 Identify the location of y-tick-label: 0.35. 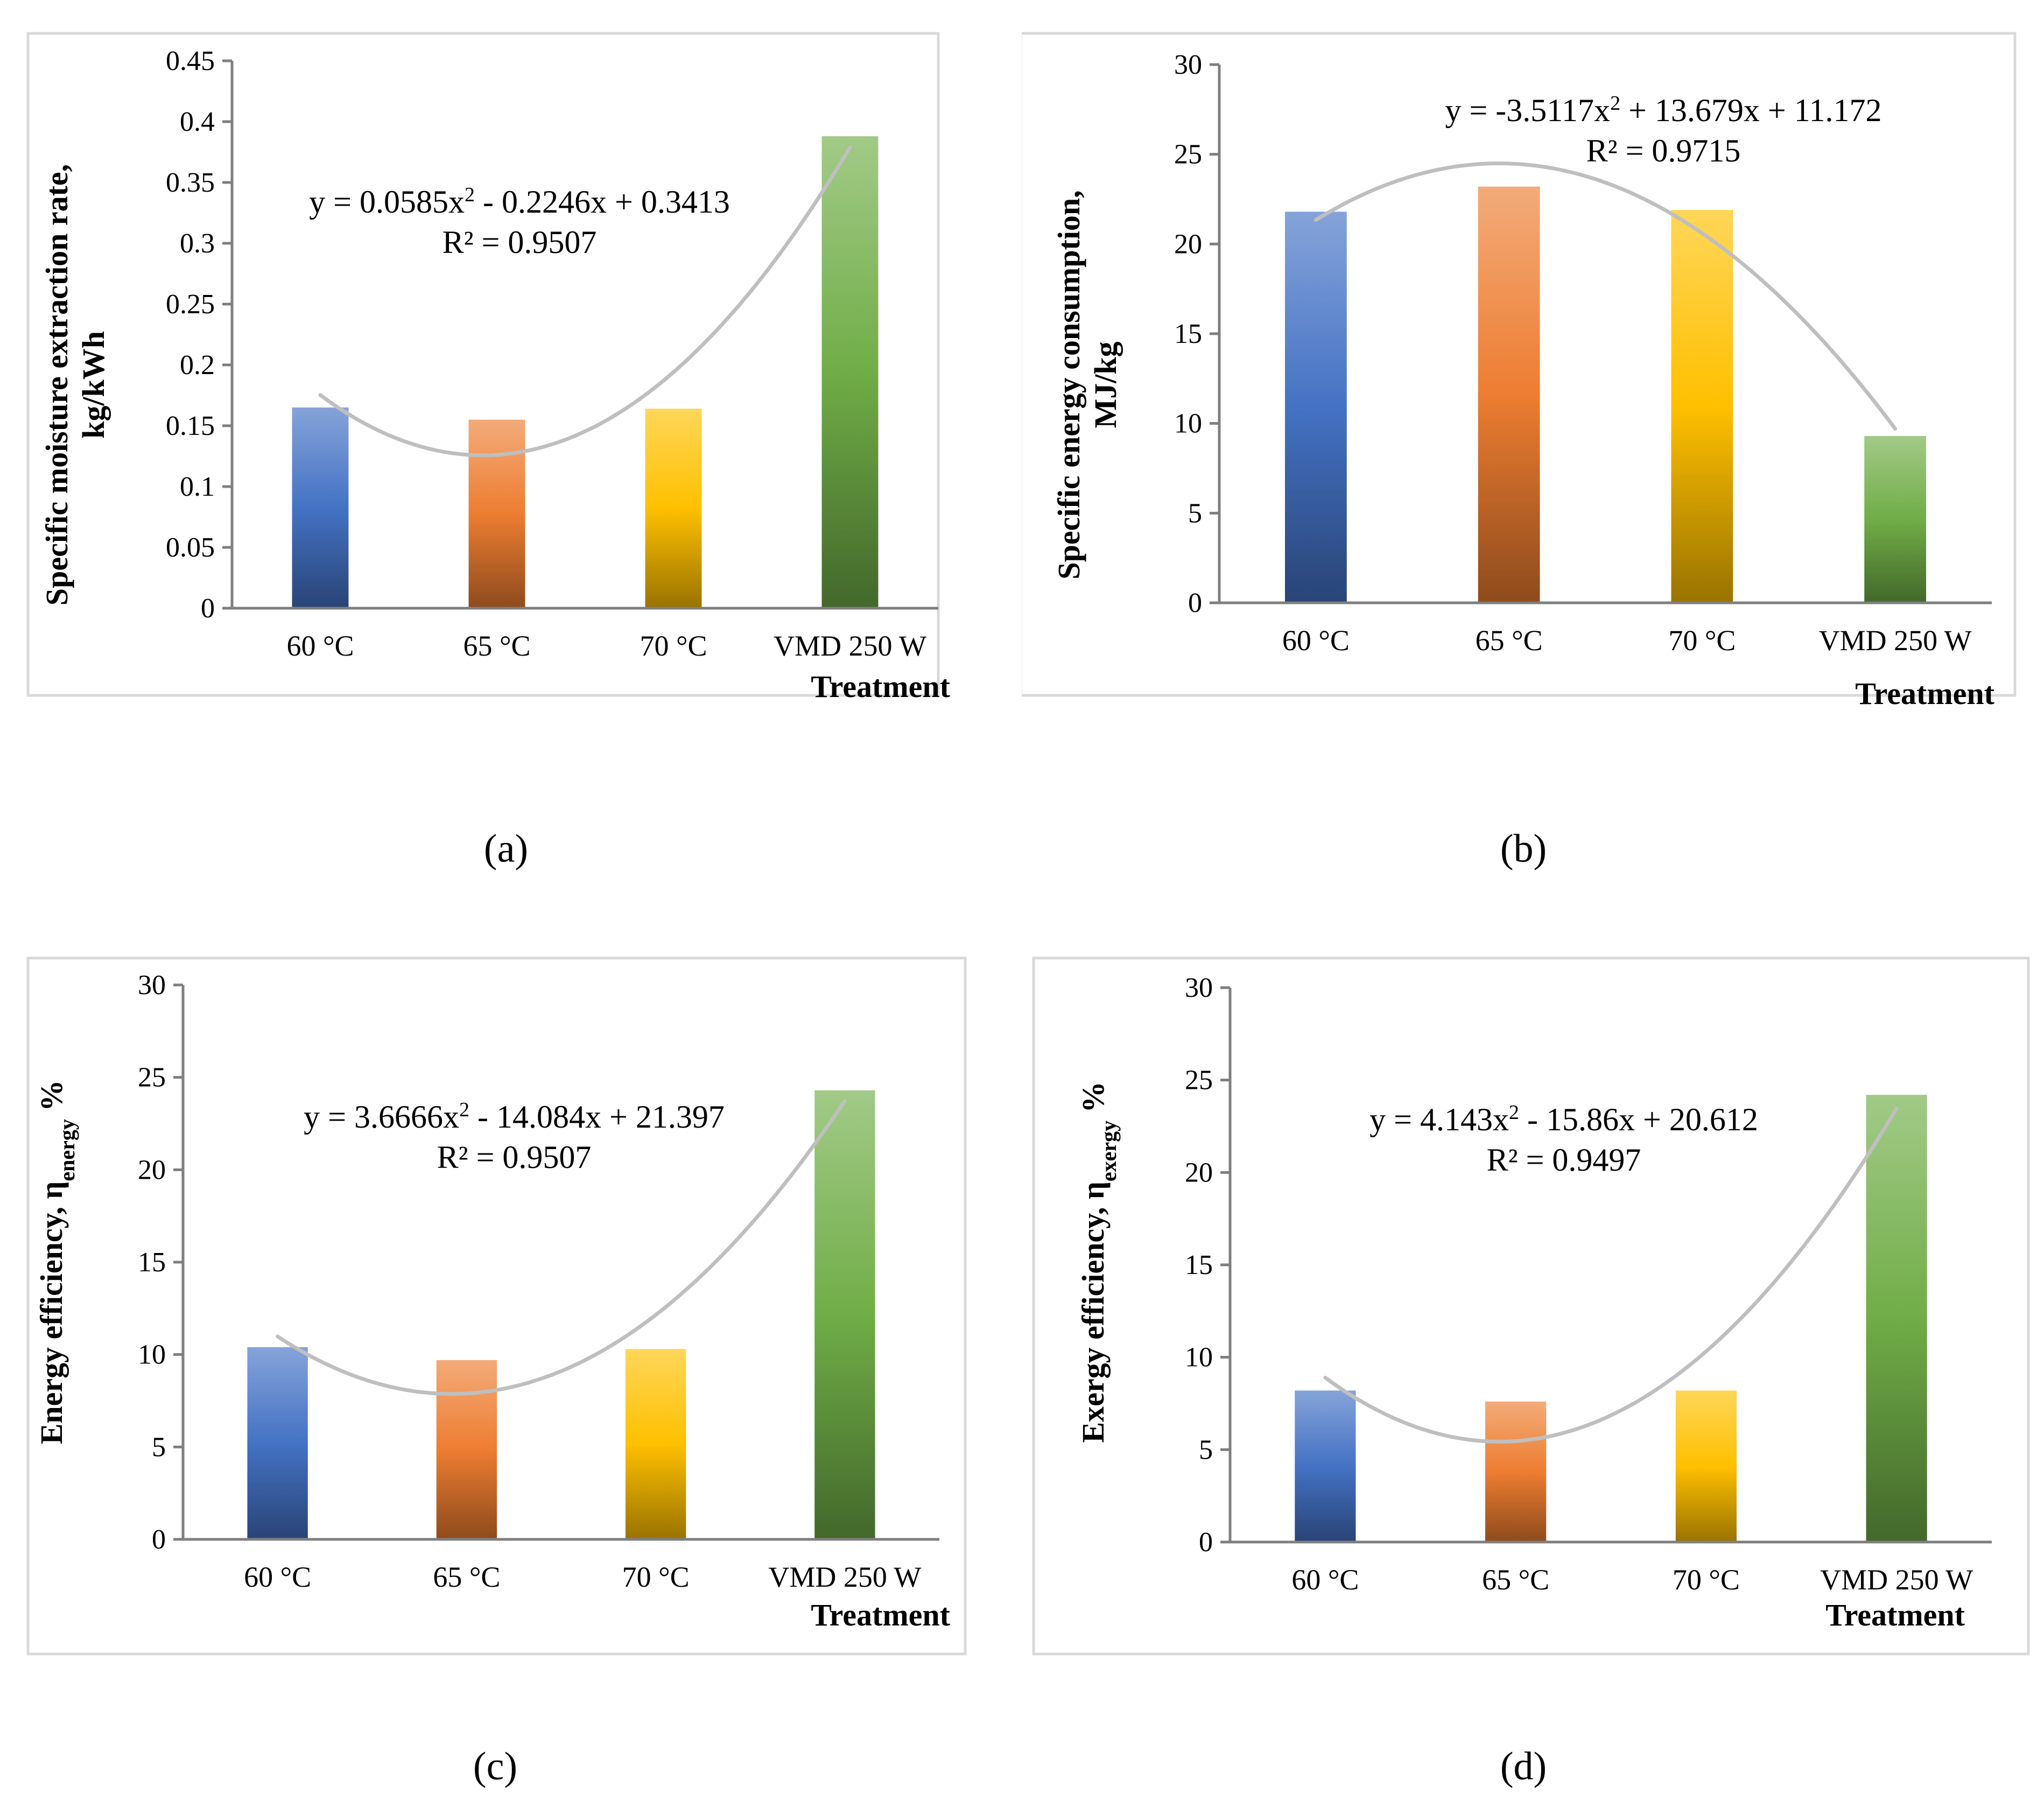
(190, 183).